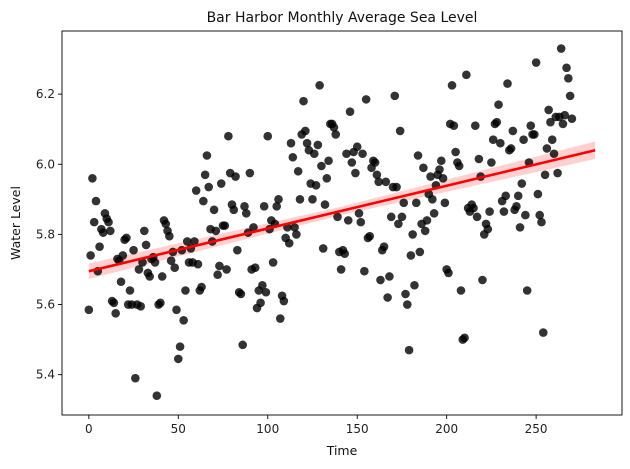 The height and width of the screenshot is (469, 630). I want to click on x-tick-label: 50, so click(178, 429).